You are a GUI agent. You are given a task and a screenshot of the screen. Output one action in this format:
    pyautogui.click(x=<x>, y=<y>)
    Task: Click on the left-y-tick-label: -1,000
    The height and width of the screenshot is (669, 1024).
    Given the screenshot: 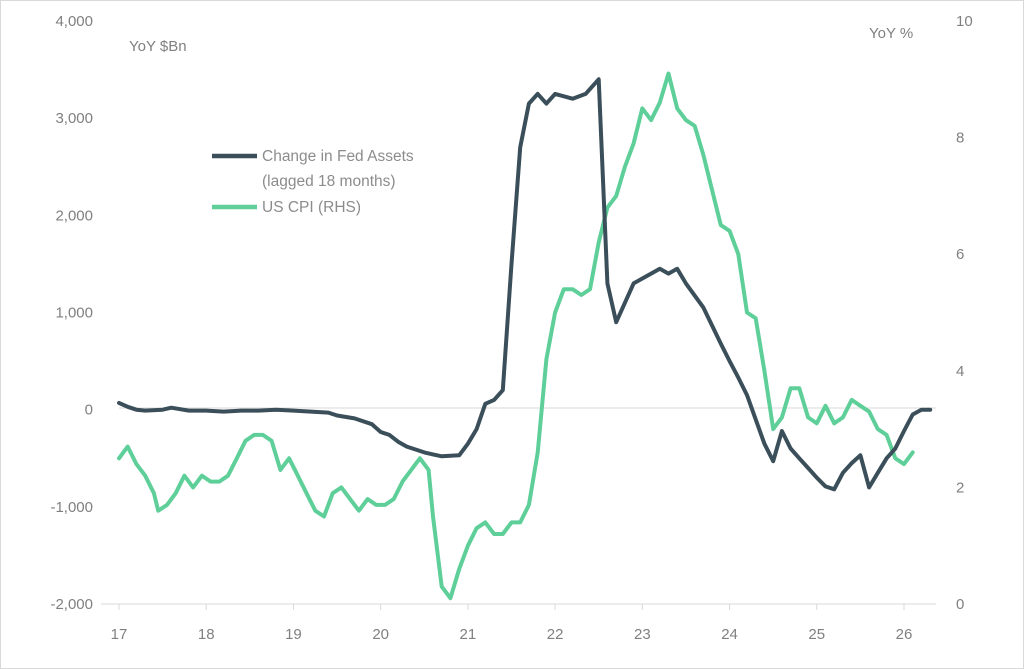 What is the action you would take?
    pyautogui.click(x=71, y=507)
    